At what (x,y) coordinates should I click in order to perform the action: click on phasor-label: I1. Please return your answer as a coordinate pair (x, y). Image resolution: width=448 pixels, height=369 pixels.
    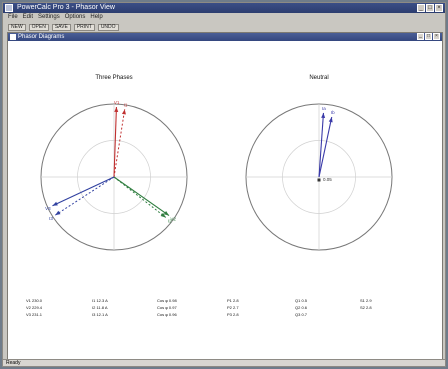
    Looking at the image, I should click on (126, 104).